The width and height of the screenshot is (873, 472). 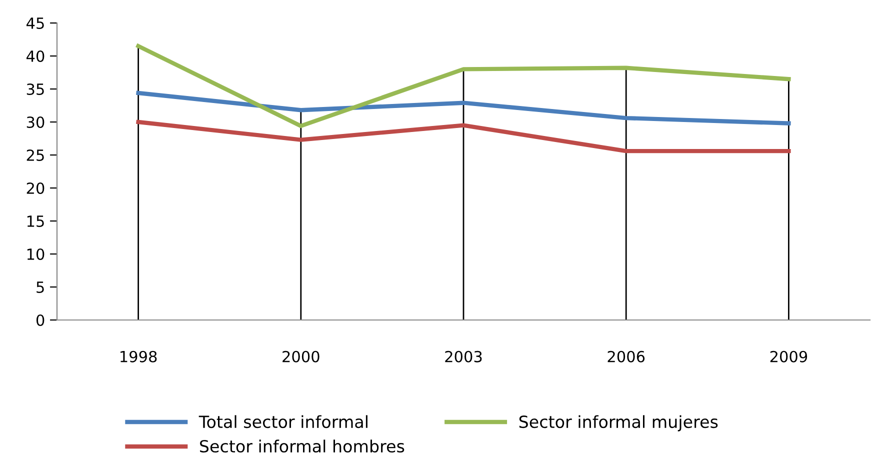 I want to click on x-tick-label: 2009, so click(x=789, y=356).